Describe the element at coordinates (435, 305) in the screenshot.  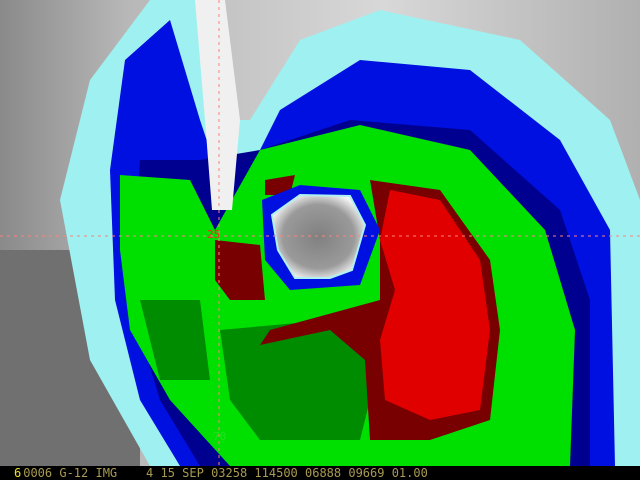
I see `red-core` at that location.